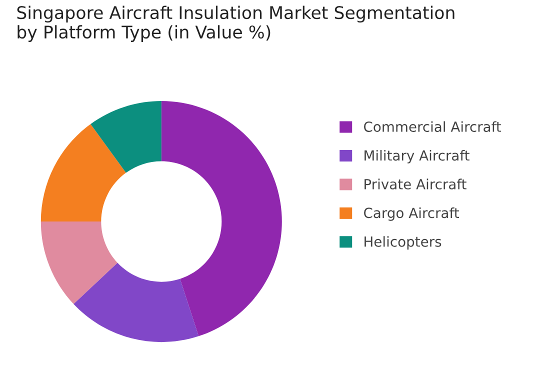 The width and height of the screenshot is (538, 382). What do you see at coordinates (411, 214) in the screenshot?
I see `legend-label: Cargo Aircraft` at bounding box center [411, 214].